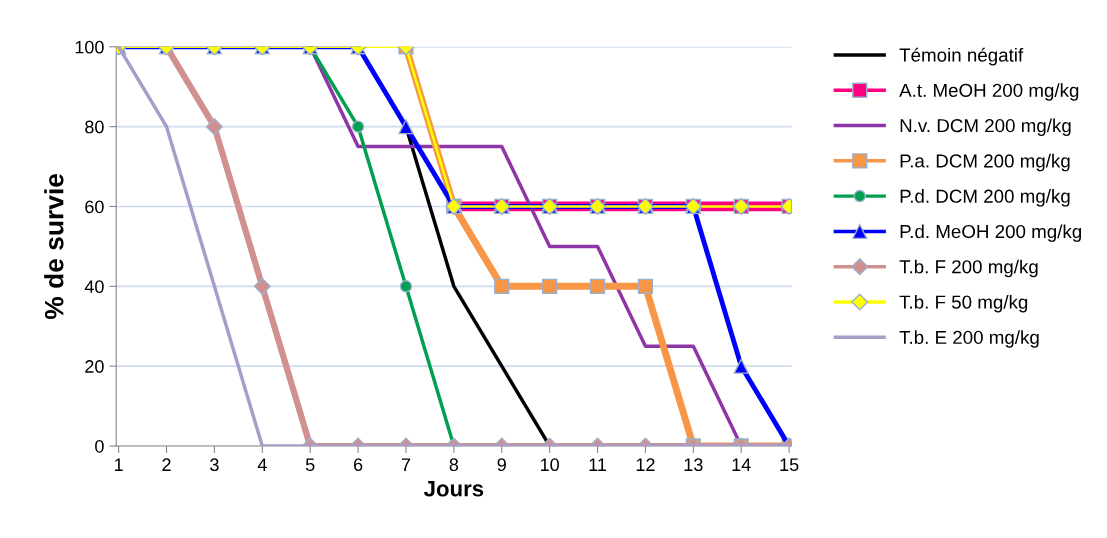 This screenshot has height=538, width=1107. Describe the element at coordinates (549, 465) in the screenshot. I see `x-tick-label: 10` at that location.